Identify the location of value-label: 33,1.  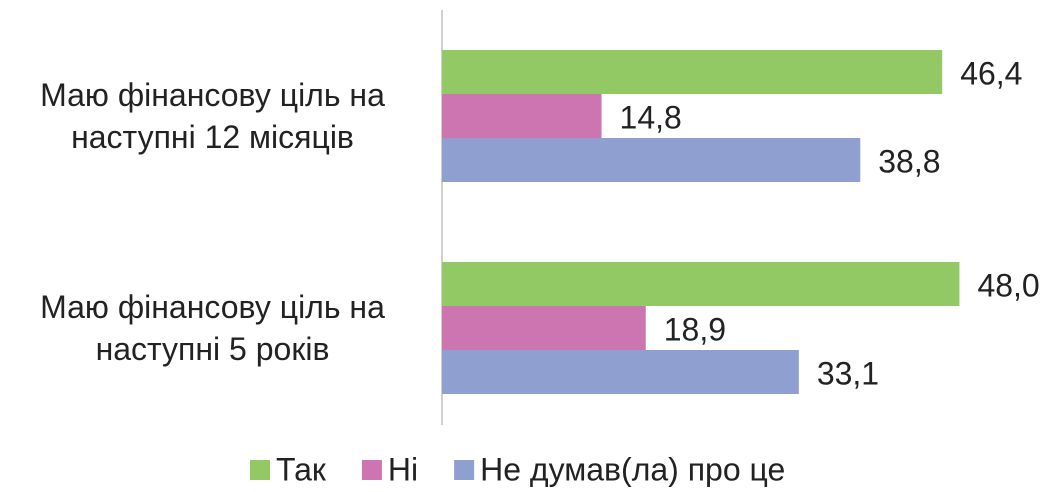
(848, 373).